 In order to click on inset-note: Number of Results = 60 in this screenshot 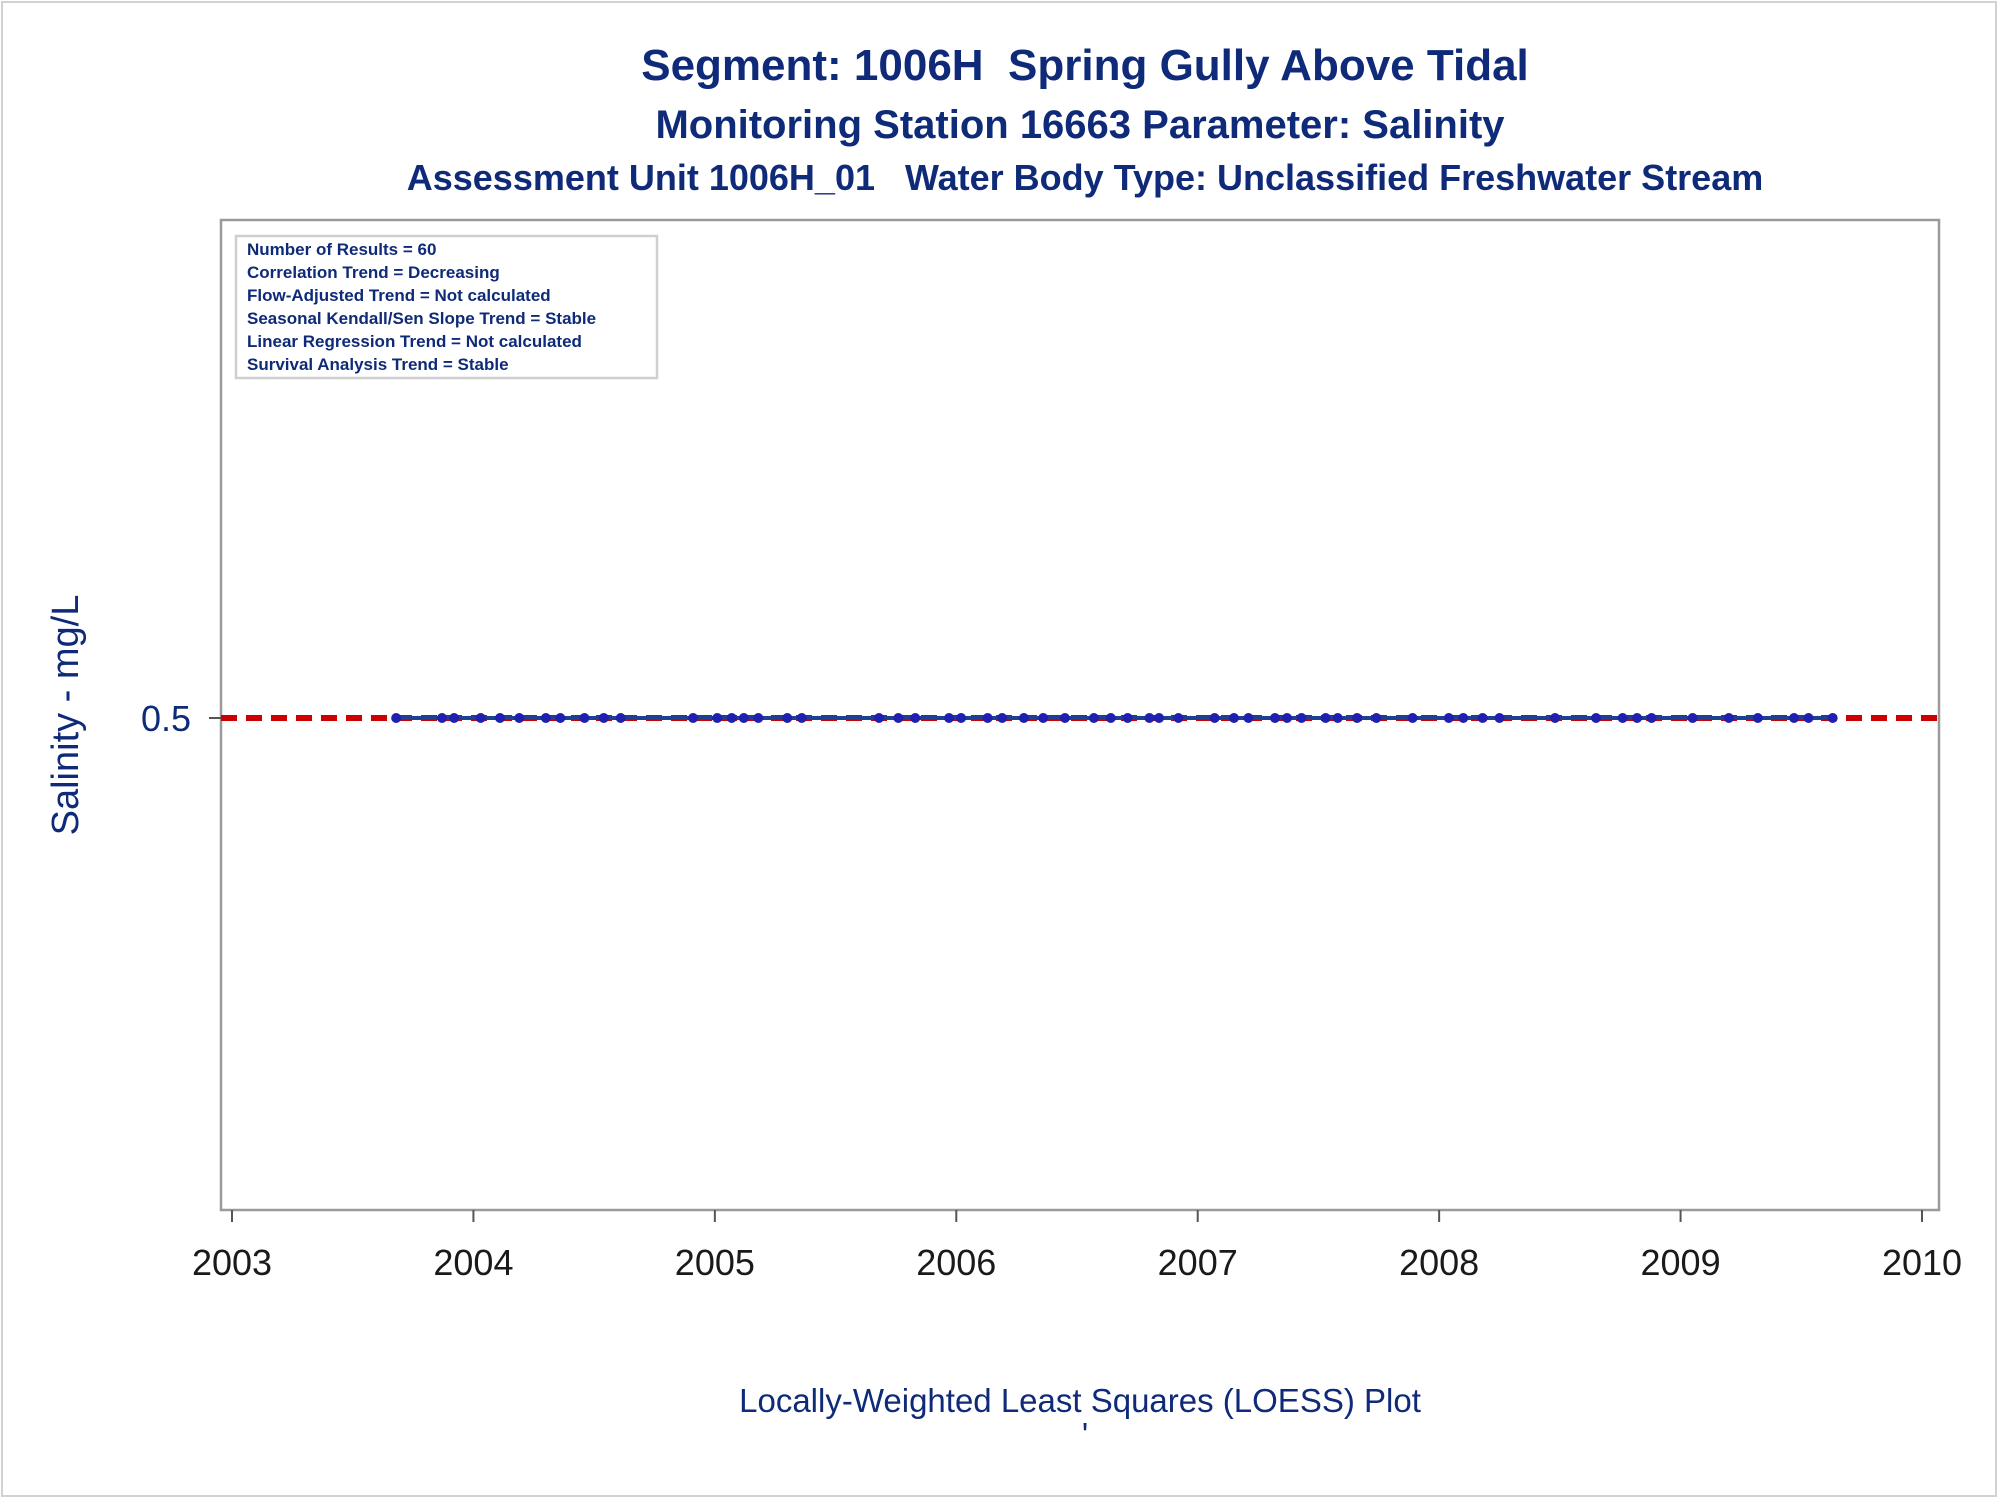, I will do `click(341, 249)`.